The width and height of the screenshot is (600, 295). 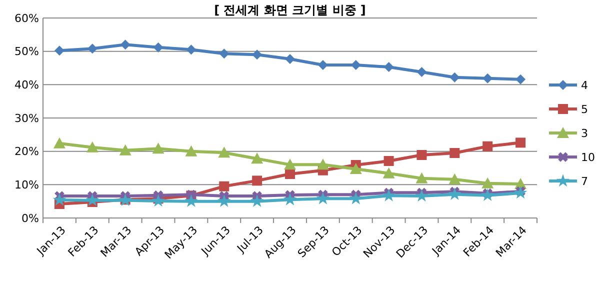 What do you see at coordinates (584, 133) in the screenshot?
I see `legend-label: 3` at bounding box center [584, 133].